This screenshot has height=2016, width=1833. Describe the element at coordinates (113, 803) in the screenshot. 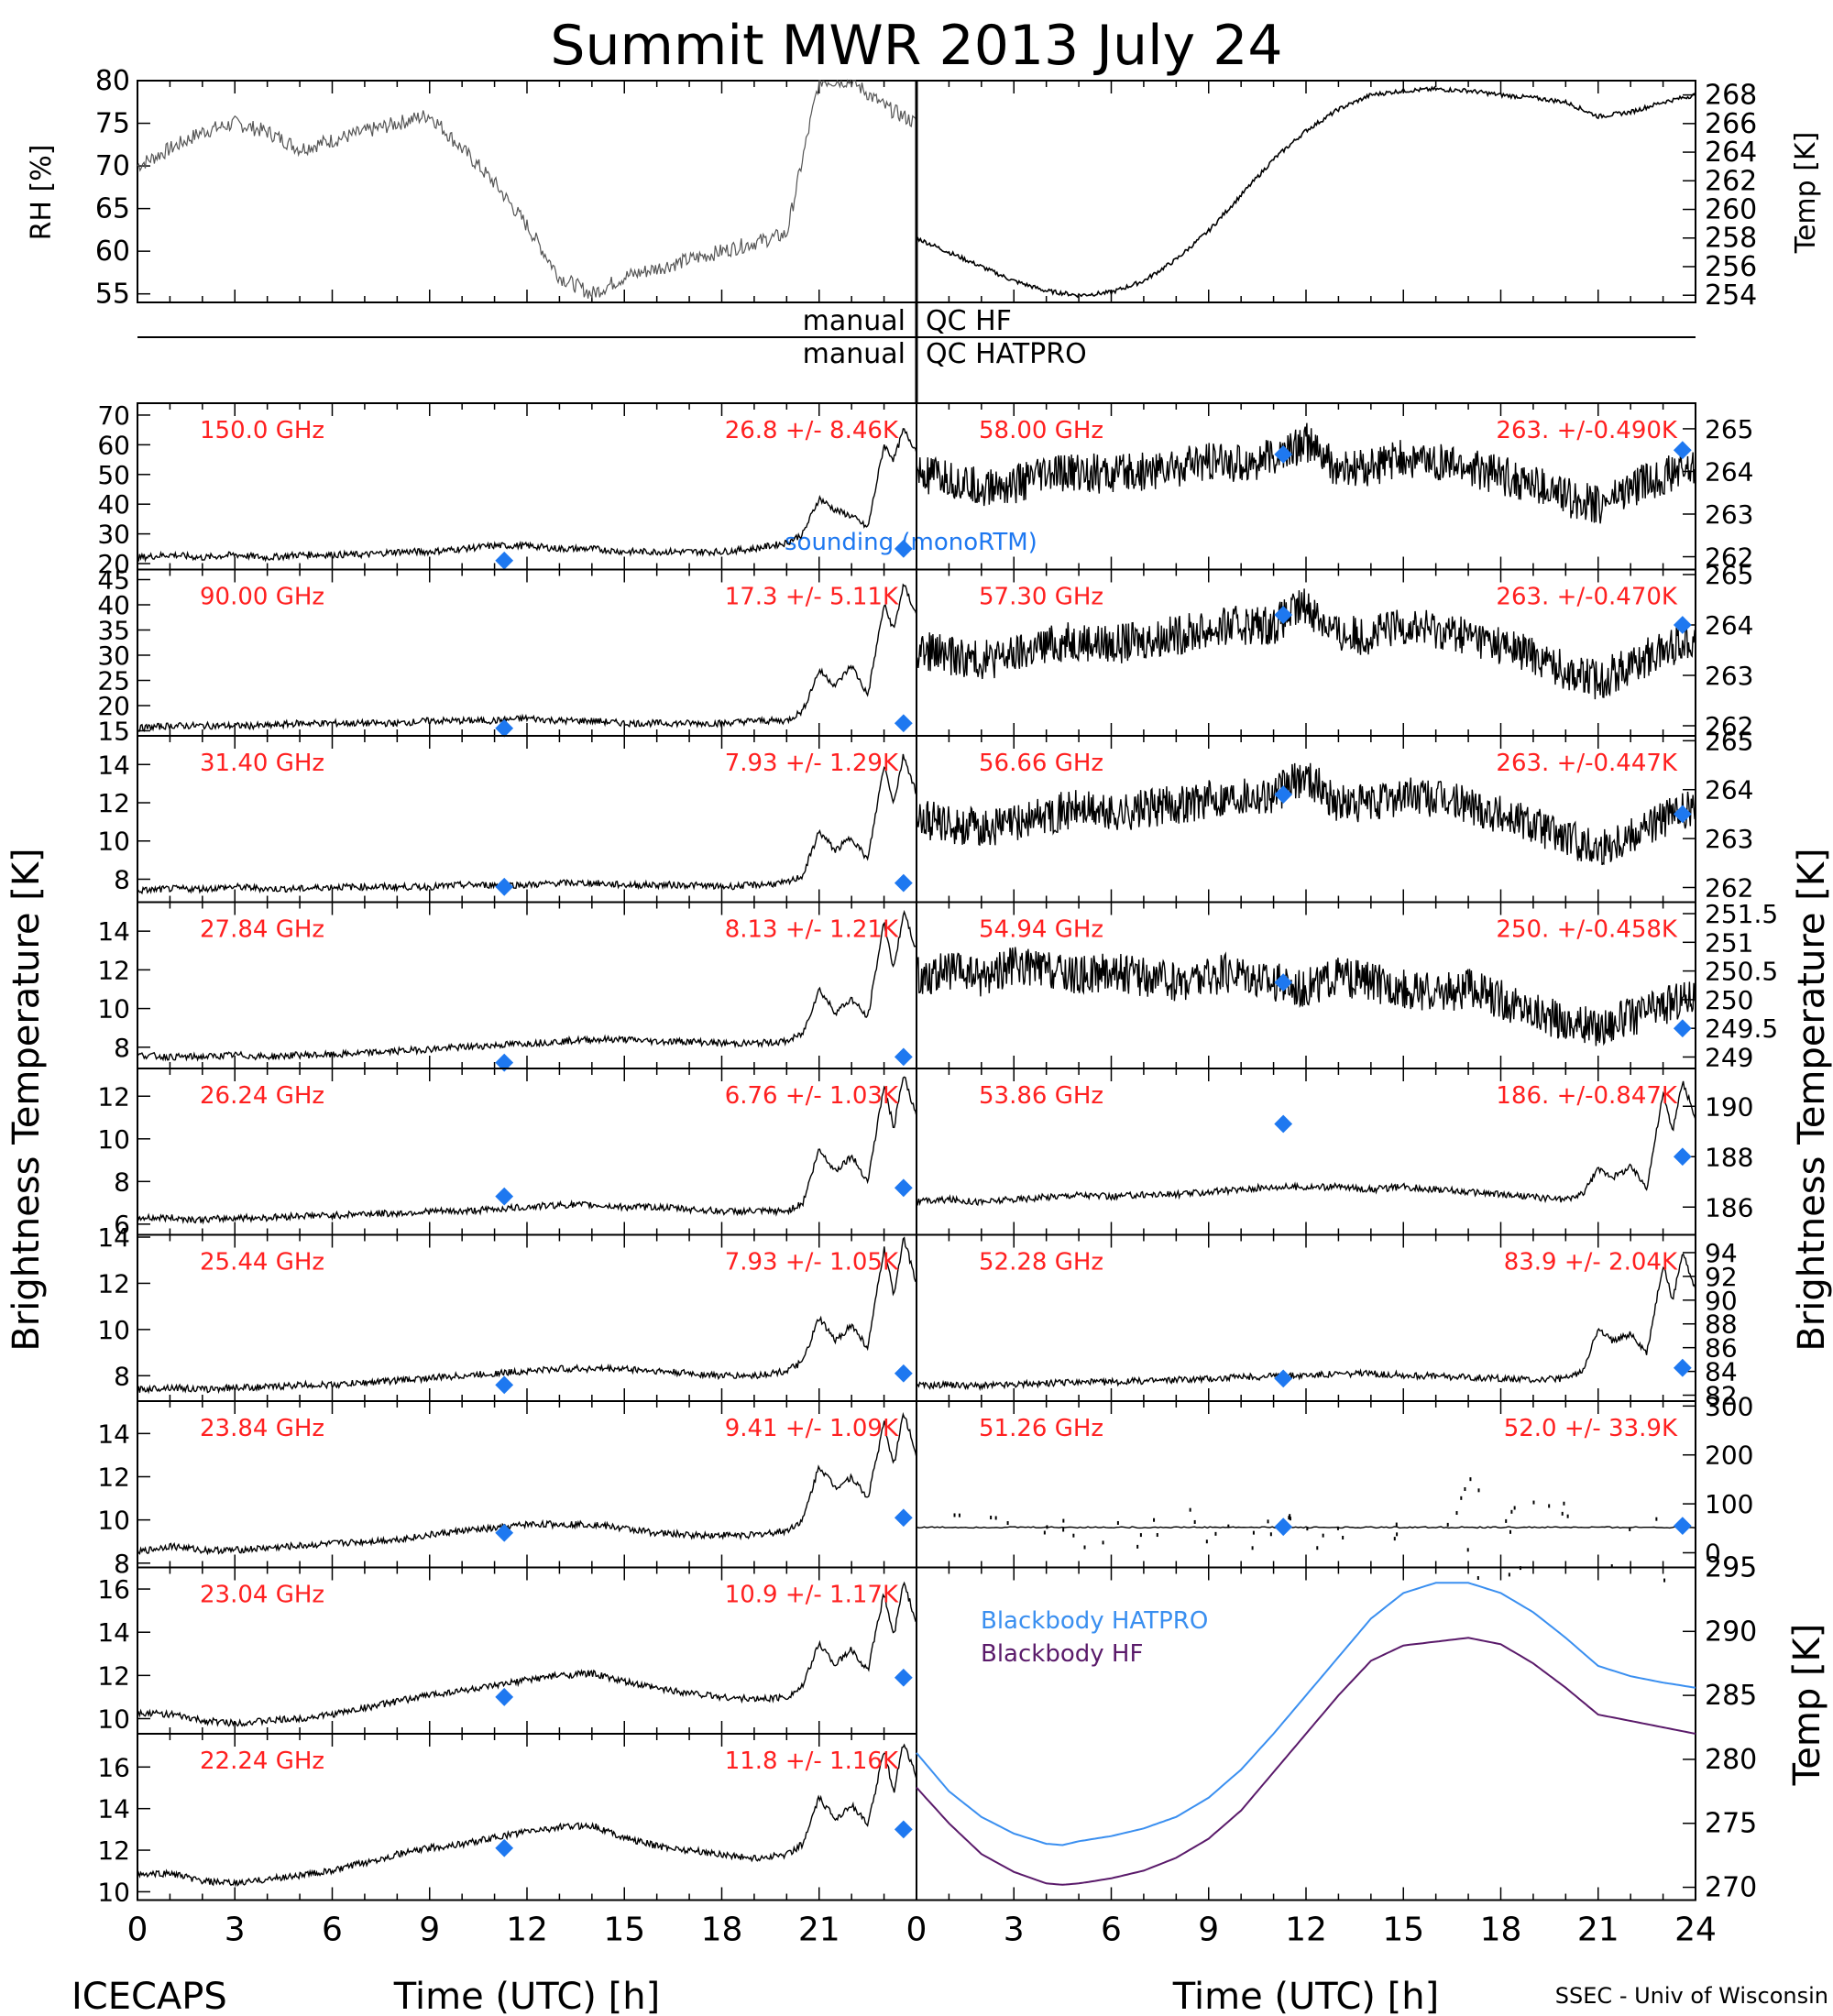

I see `tb-panel-left-3140-ytick-label: 12` at that location.